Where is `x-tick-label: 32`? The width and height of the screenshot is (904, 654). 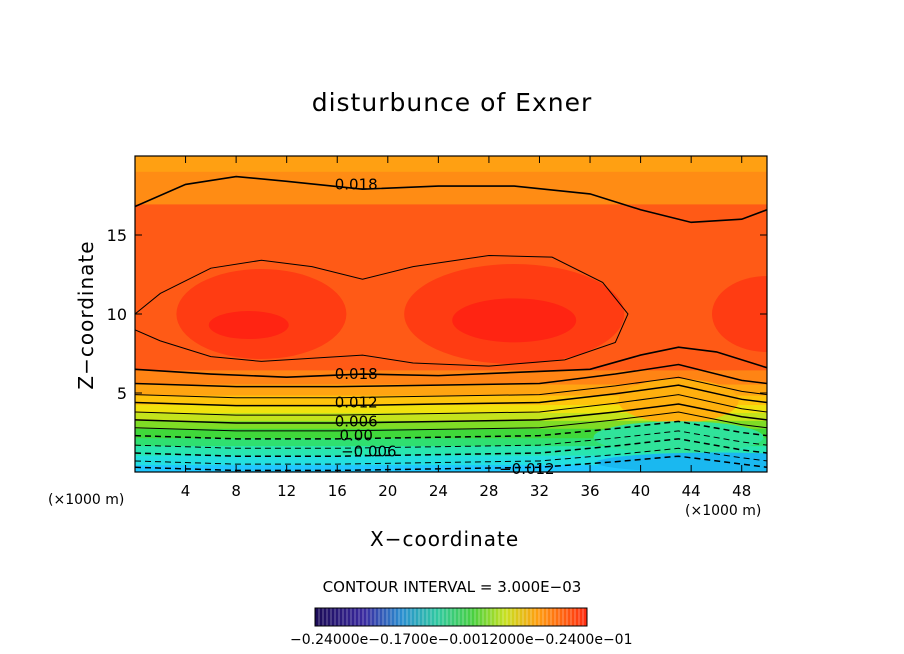 x-tick-label: 32 is located at coordinates (539, 491).